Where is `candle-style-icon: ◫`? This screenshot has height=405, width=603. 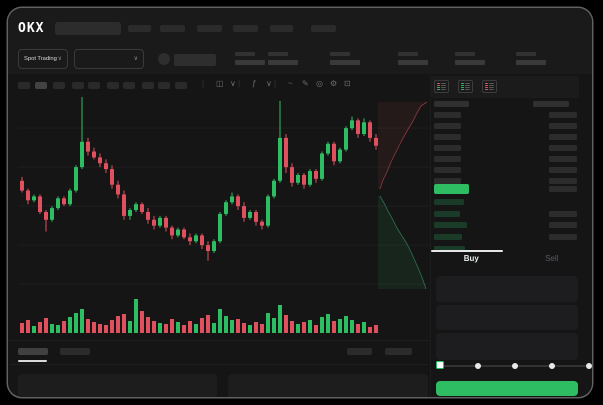
candle-style-icon: ◫ is located at coordinates (220, 83).